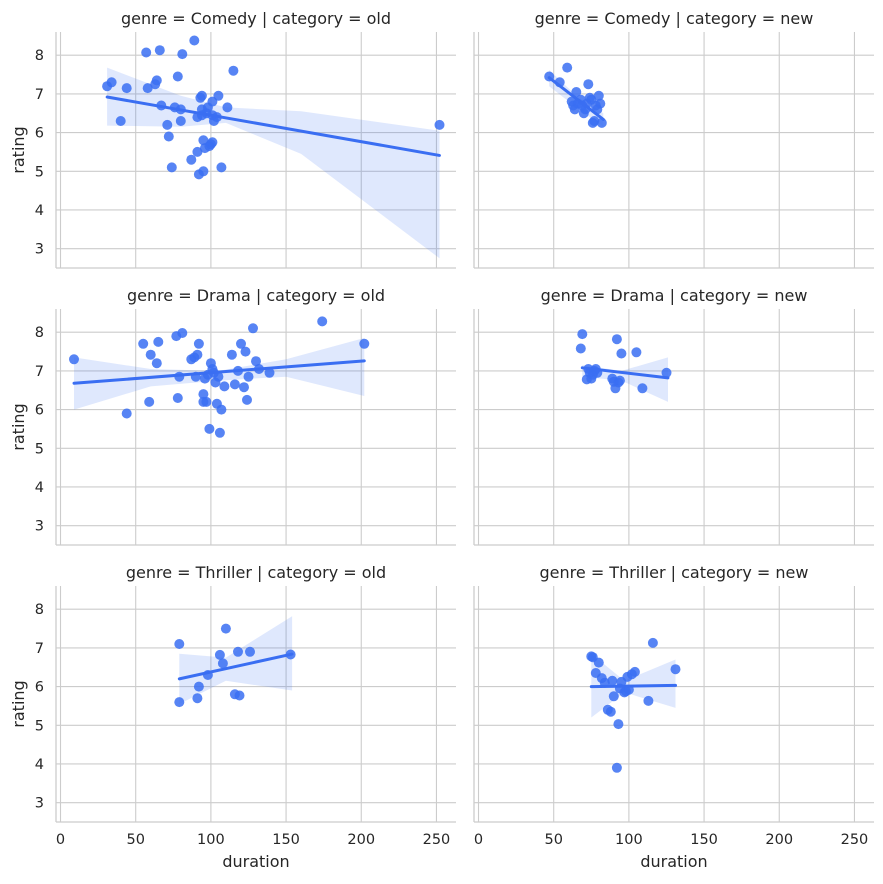 The height and width of the screenshot is (884, 883). What do you see at coordinates (256, 18) in the screenshot?
I see `panel-title: genre = Comedy | category = old` at bounding box center [256, 18].